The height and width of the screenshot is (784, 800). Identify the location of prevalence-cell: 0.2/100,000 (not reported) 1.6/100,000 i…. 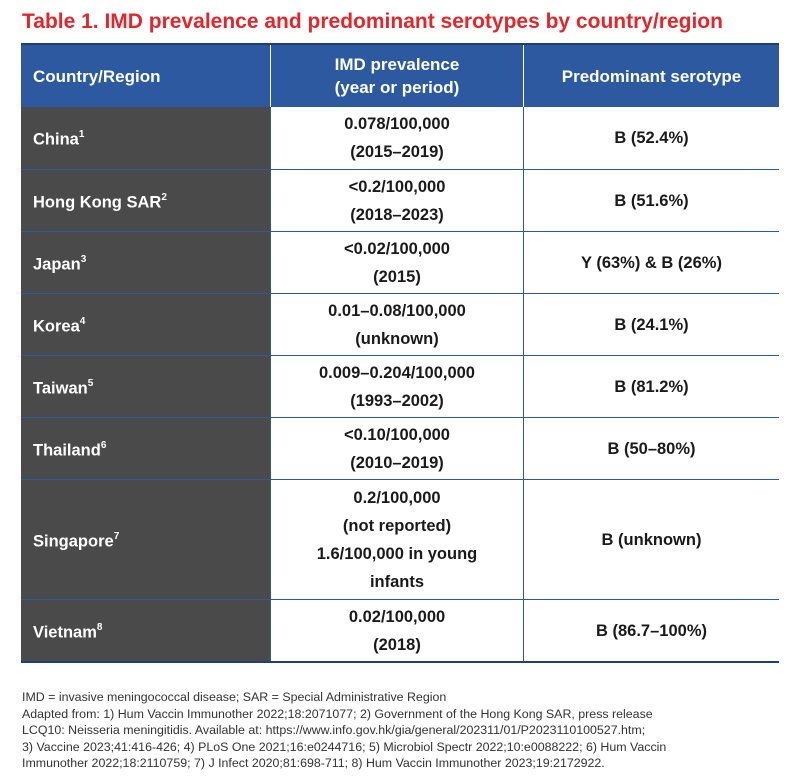
(397, 539).